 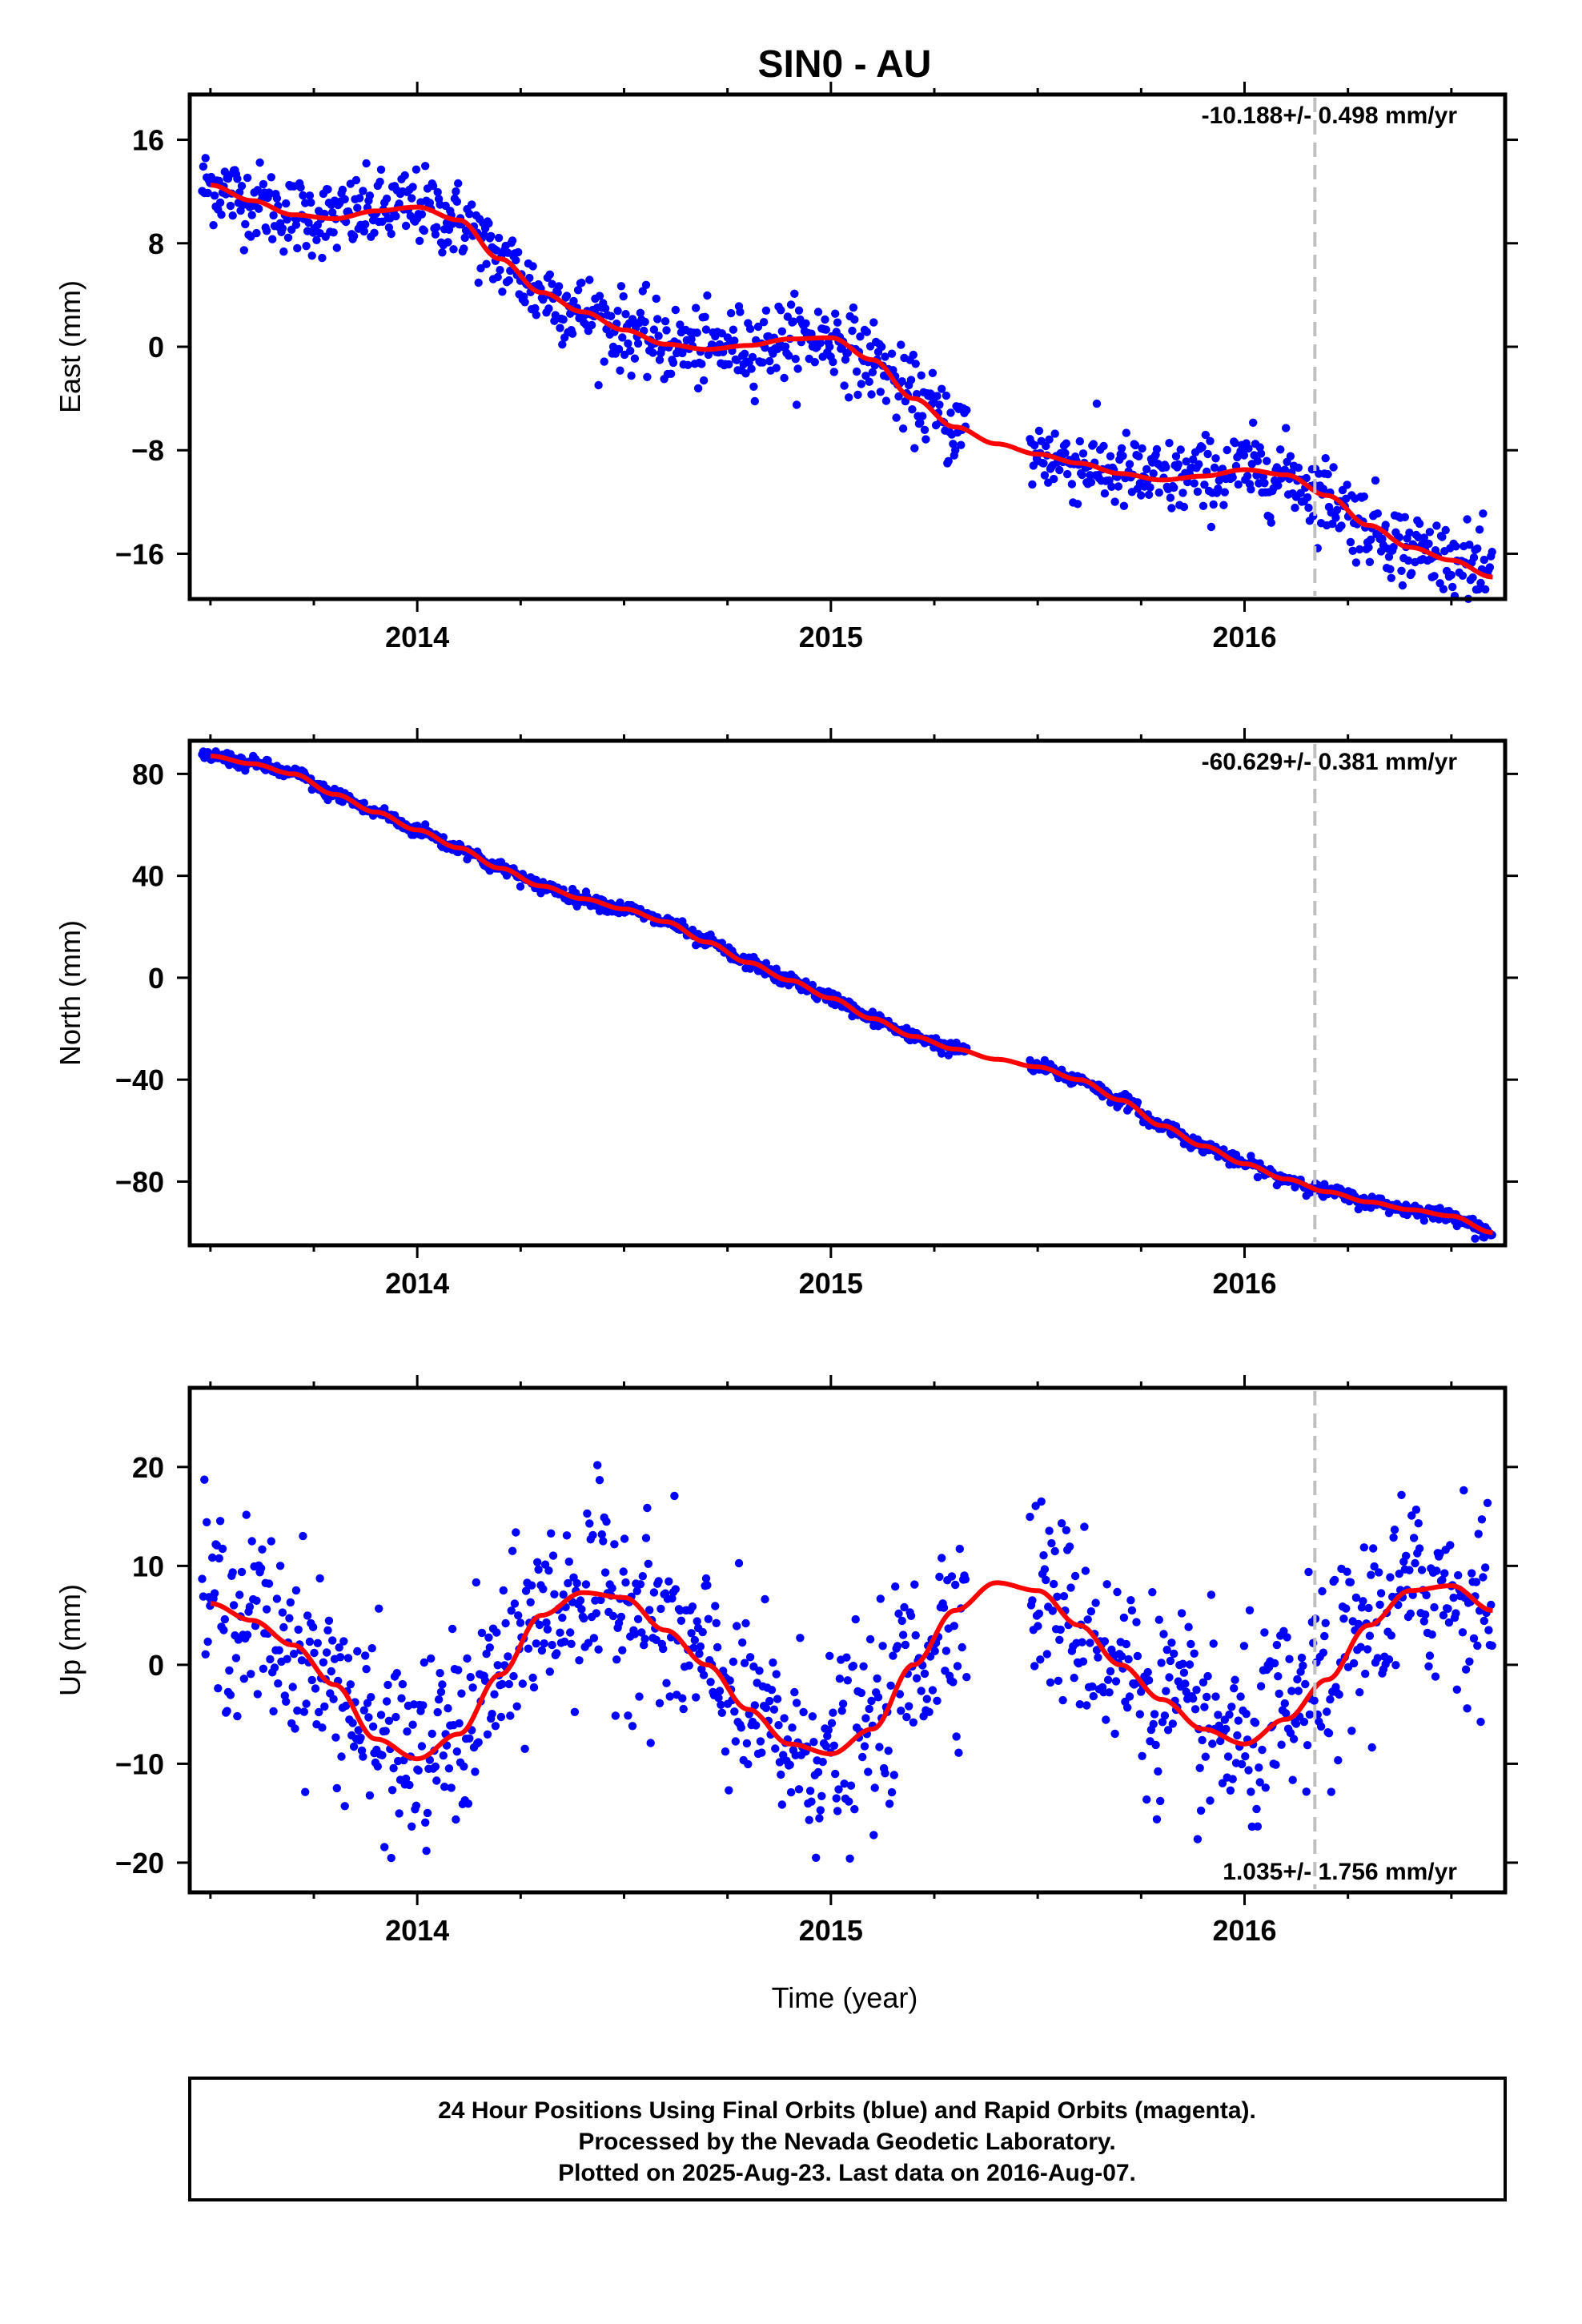 I want to click on y-tick-label: 8, so click(x=156, y=243).